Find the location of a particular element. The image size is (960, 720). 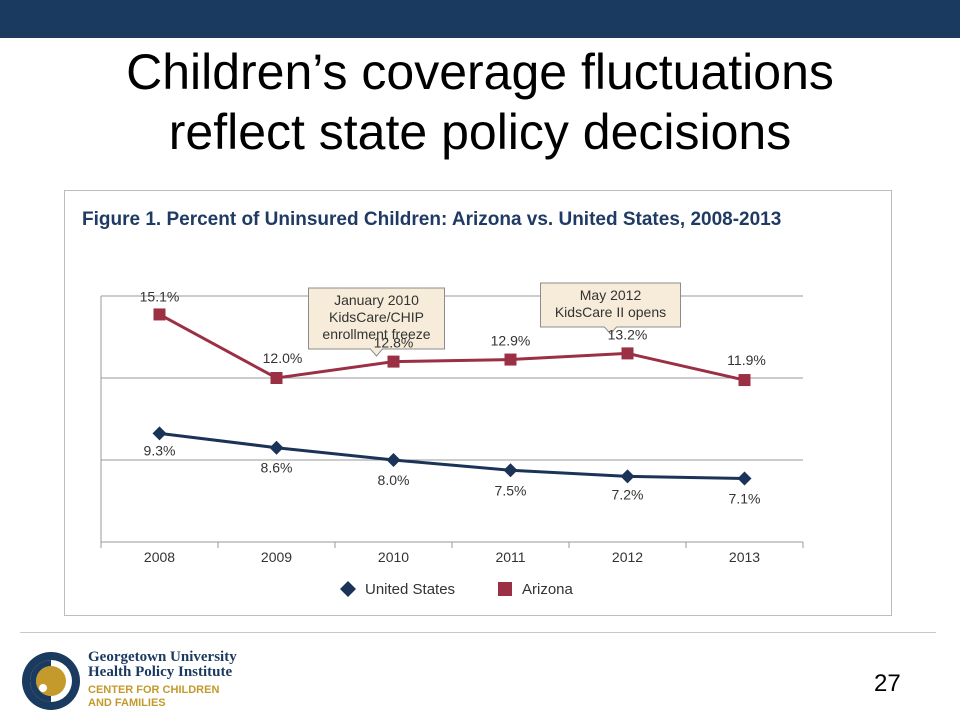

data-label: 7.1% is located at coordinates (745, 498).